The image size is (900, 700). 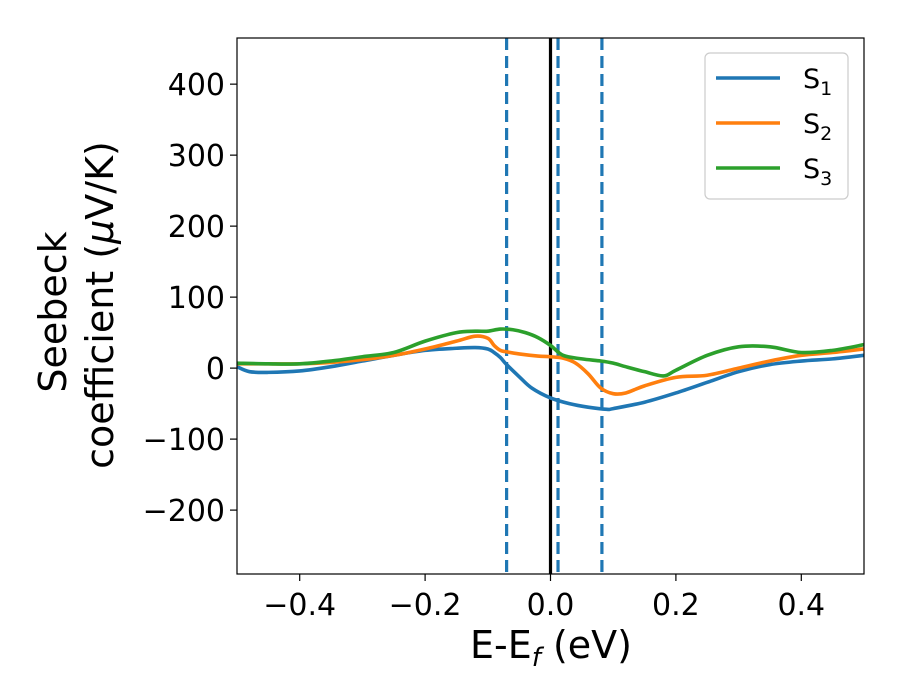 I want to click on x-axis-ticks: −0.4 −0.2 0.0 0.2 0.4, so click(x=544, y=598).